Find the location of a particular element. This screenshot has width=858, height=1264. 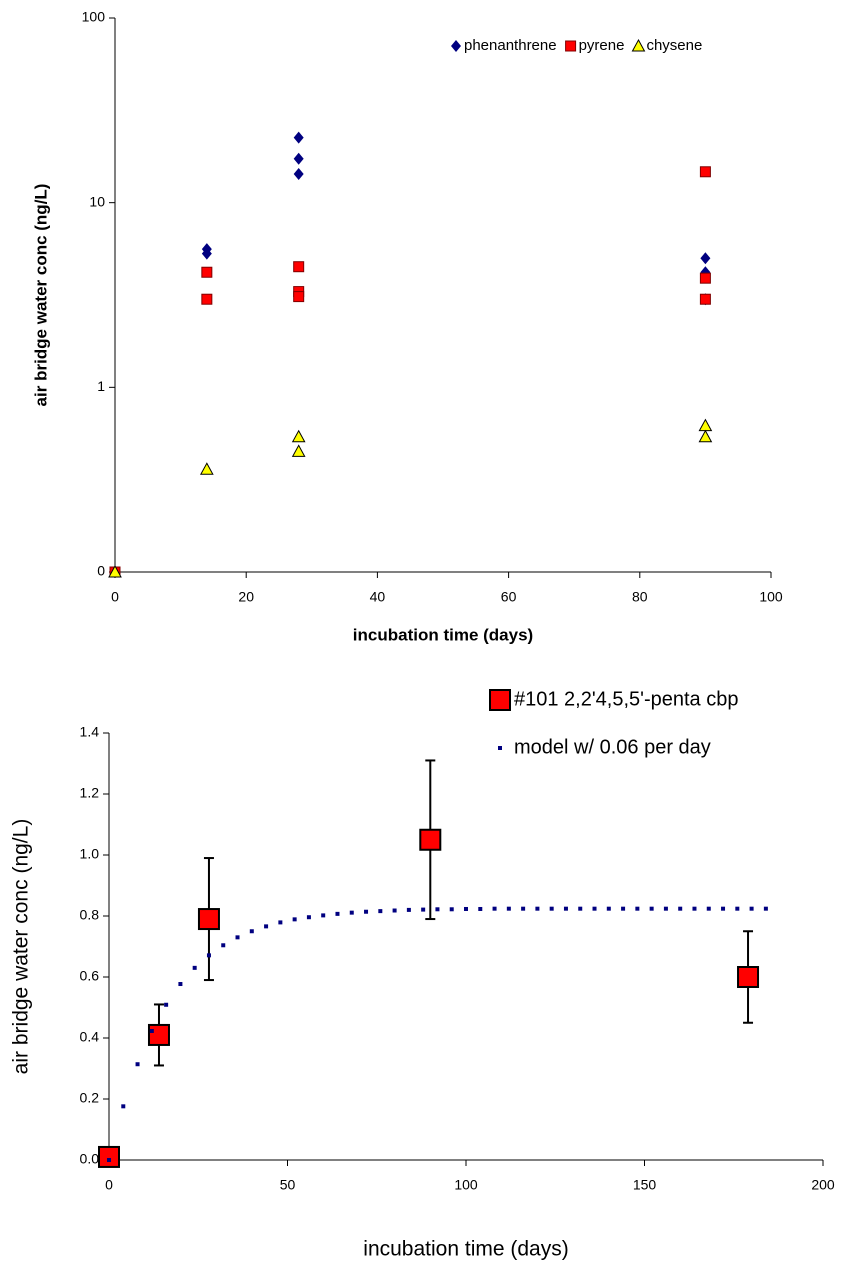

y-tick-label: 100 is located at coordinates (94, 17).